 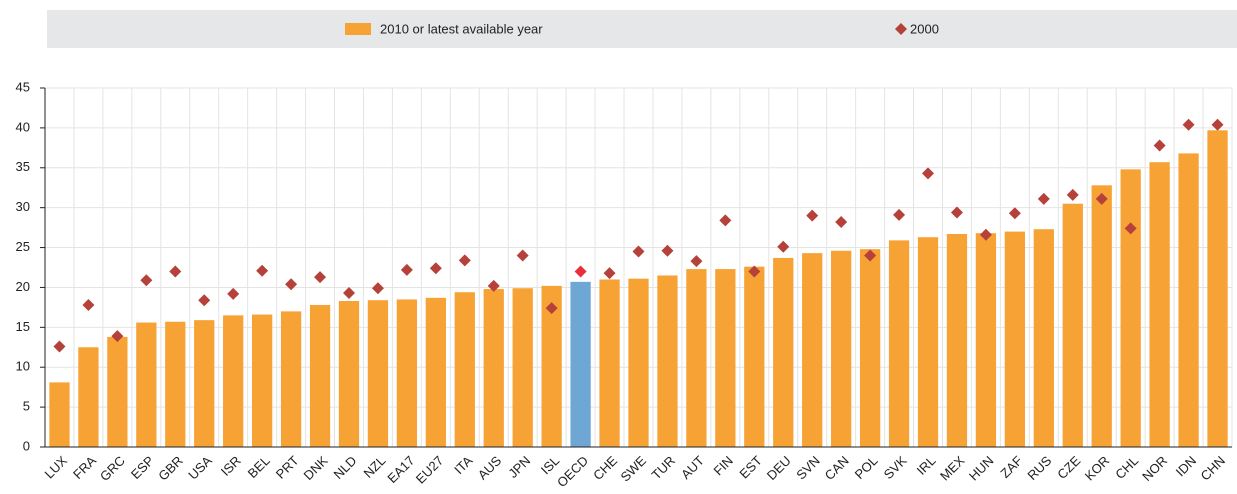 What do you see at coordinates (112, 468) in the screenshot?
I see `x-tick-label: GRC` at bounding box center [112, 468].